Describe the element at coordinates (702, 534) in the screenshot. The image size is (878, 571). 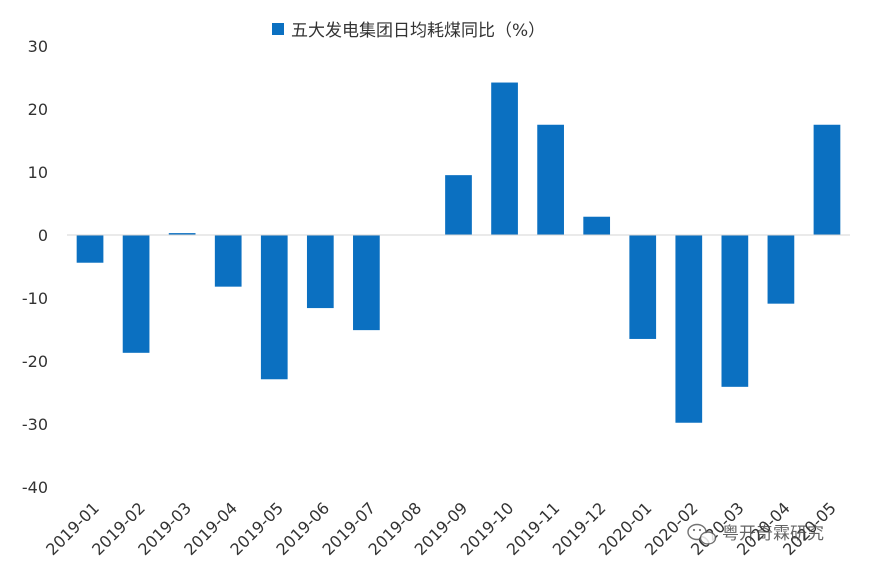
I see `wechat-icon` at that location.